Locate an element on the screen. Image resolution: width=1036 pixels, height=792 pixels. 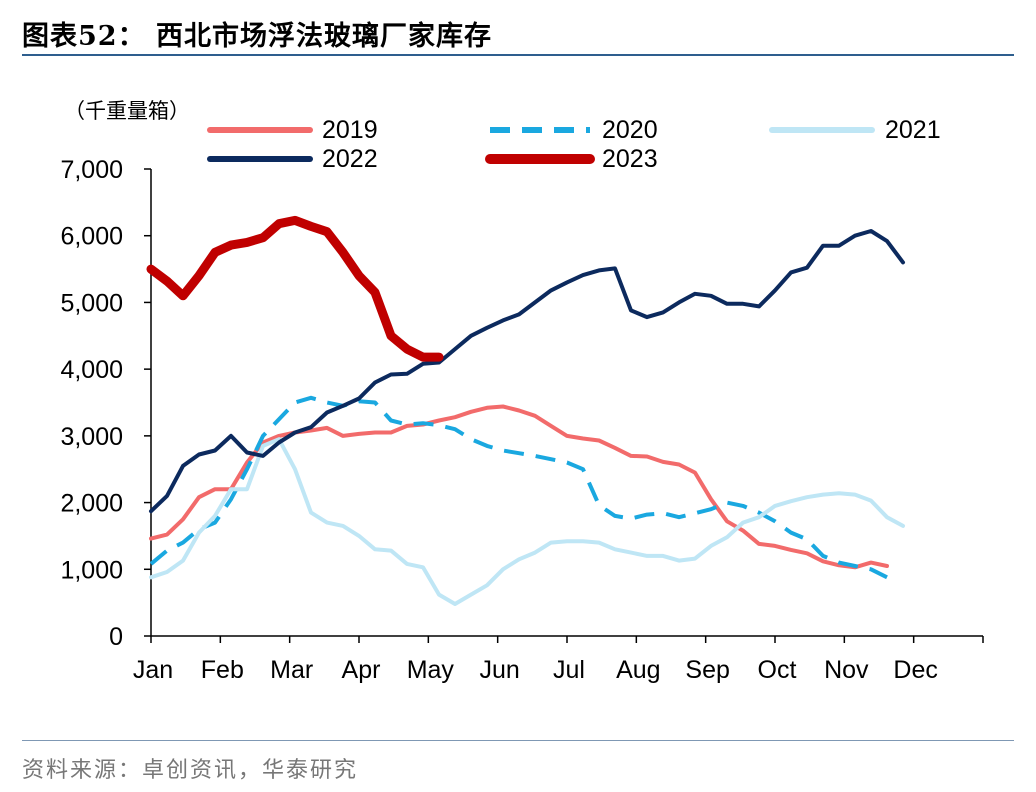
x-tick-label: Jun is located at coordinates (500, 670).